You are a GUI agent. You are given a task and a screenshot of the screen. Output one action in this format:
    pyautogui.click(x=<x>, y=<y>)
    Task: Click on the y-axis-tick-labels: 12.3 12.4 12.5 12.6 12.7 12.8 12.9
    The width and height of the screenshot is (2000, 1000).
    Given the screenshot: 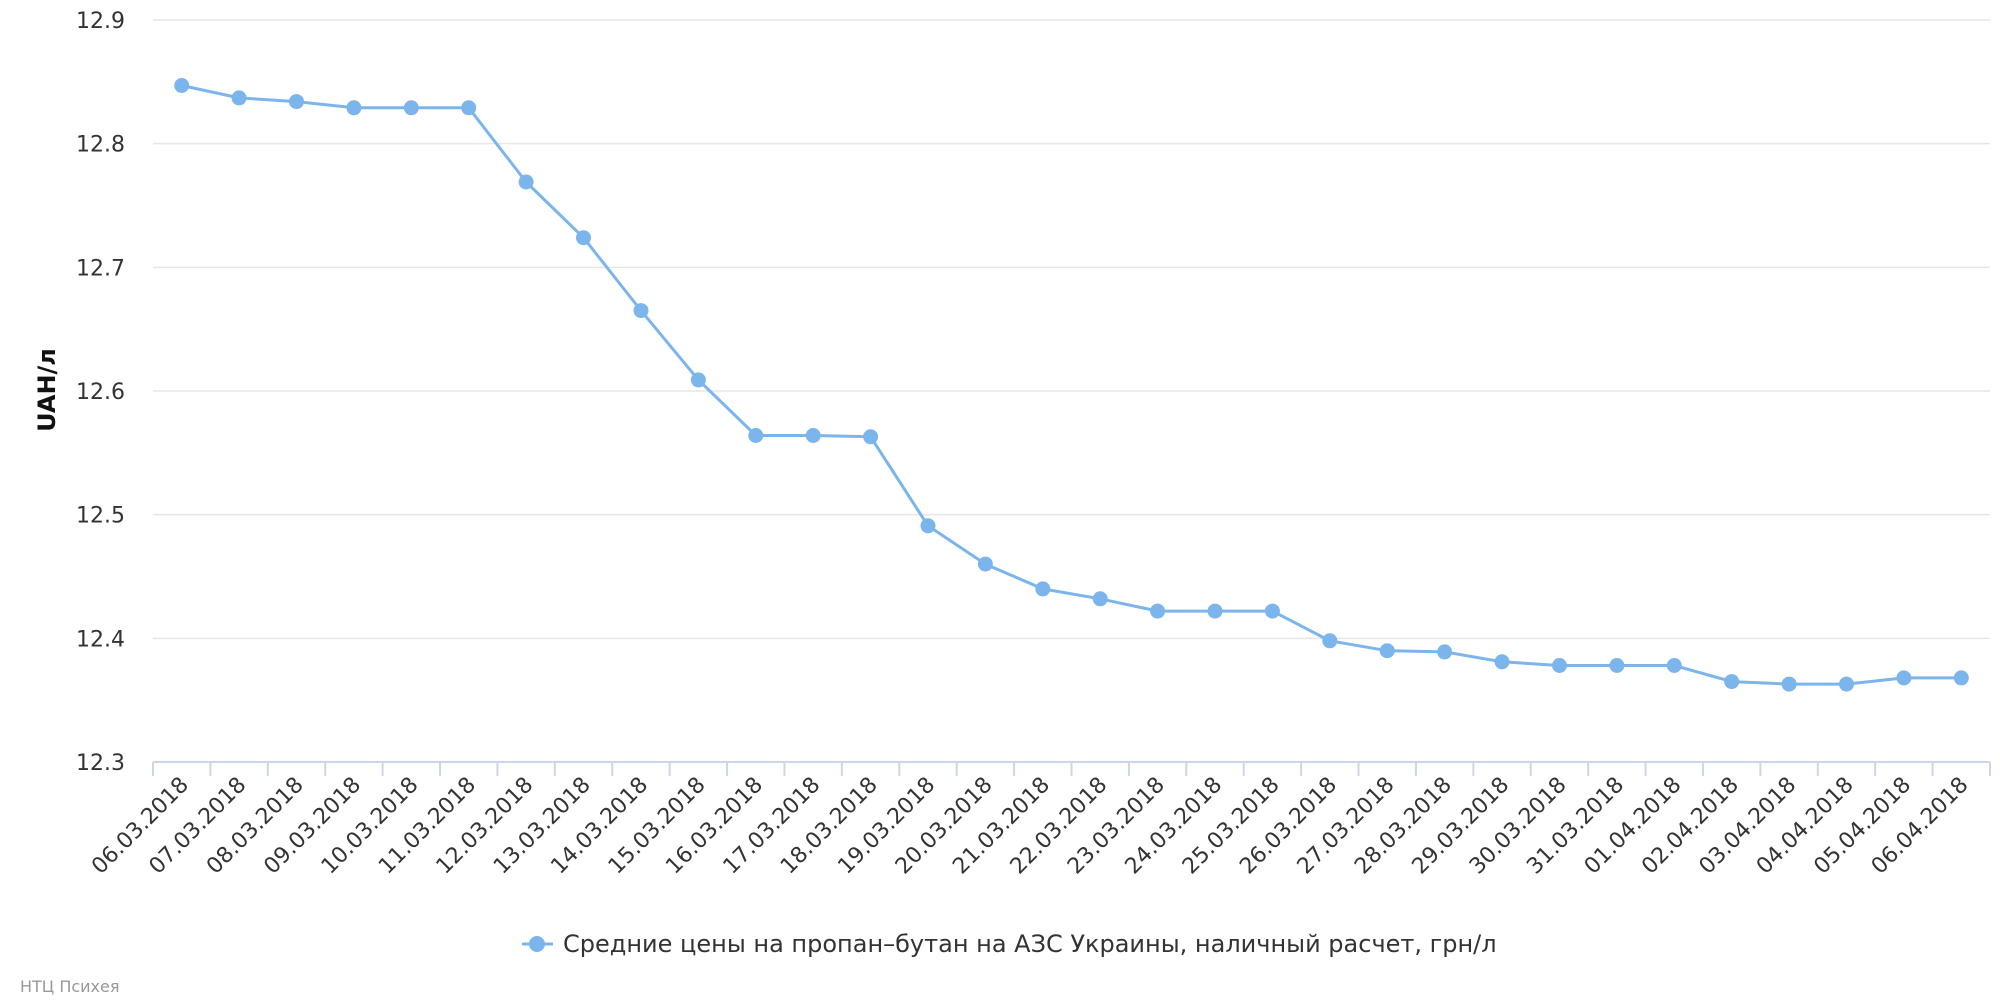 What is the action you would take?
    pyautogui.click(x=100, y=392)
    